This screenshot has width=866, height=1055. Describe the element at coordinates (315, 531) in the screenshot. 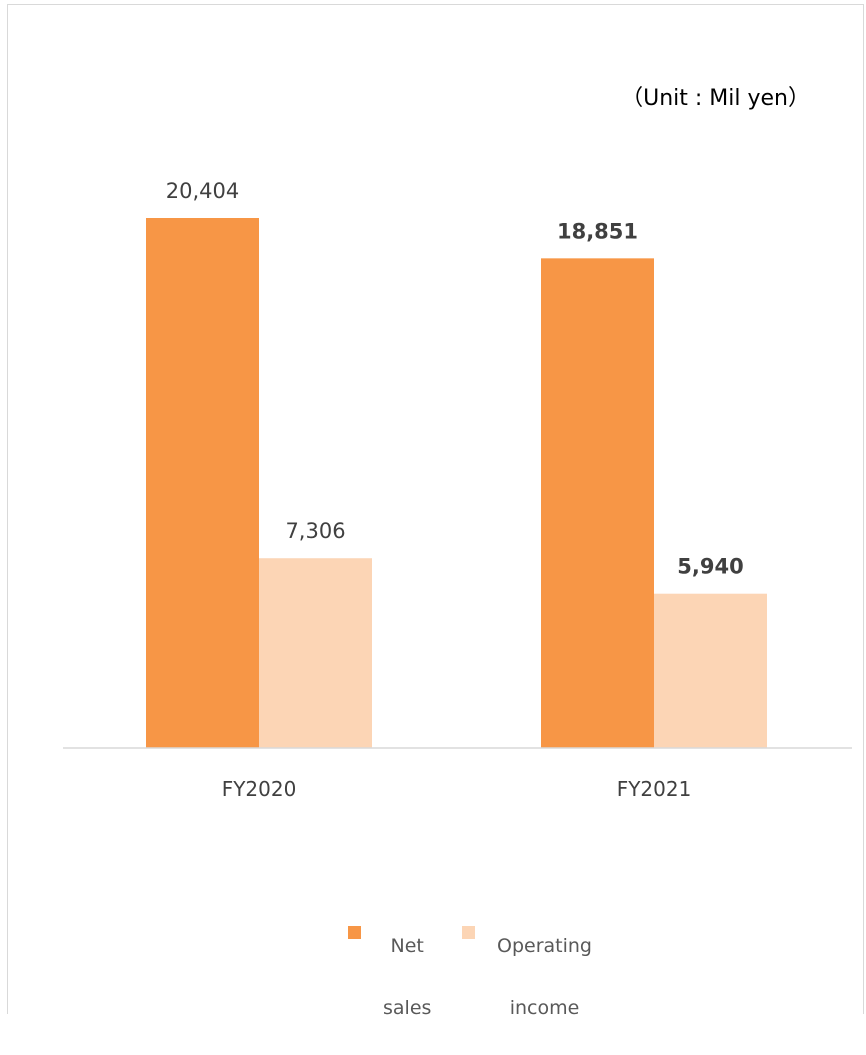

I see `data-label-operating-income-fy2020: 7,306` at that location.